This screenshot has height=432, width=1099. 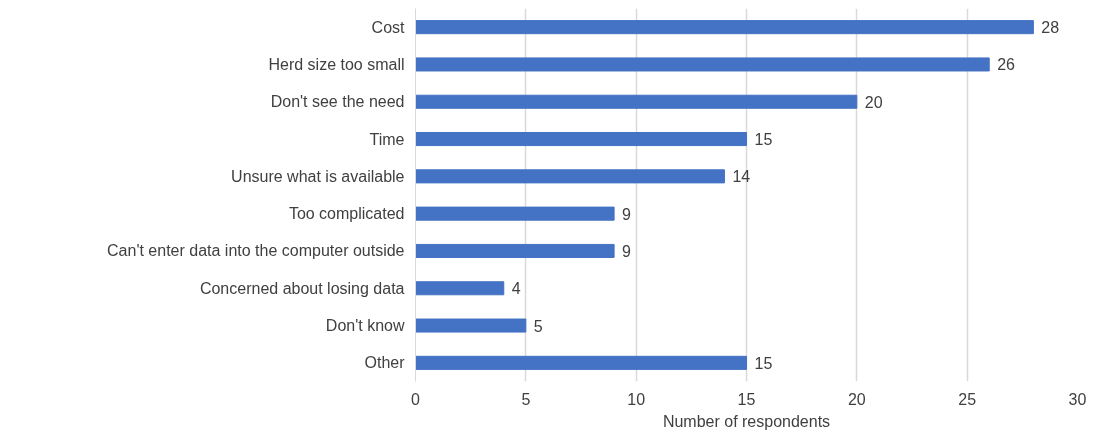 I want to click on data-label: 14, so click(x=741, y=177).